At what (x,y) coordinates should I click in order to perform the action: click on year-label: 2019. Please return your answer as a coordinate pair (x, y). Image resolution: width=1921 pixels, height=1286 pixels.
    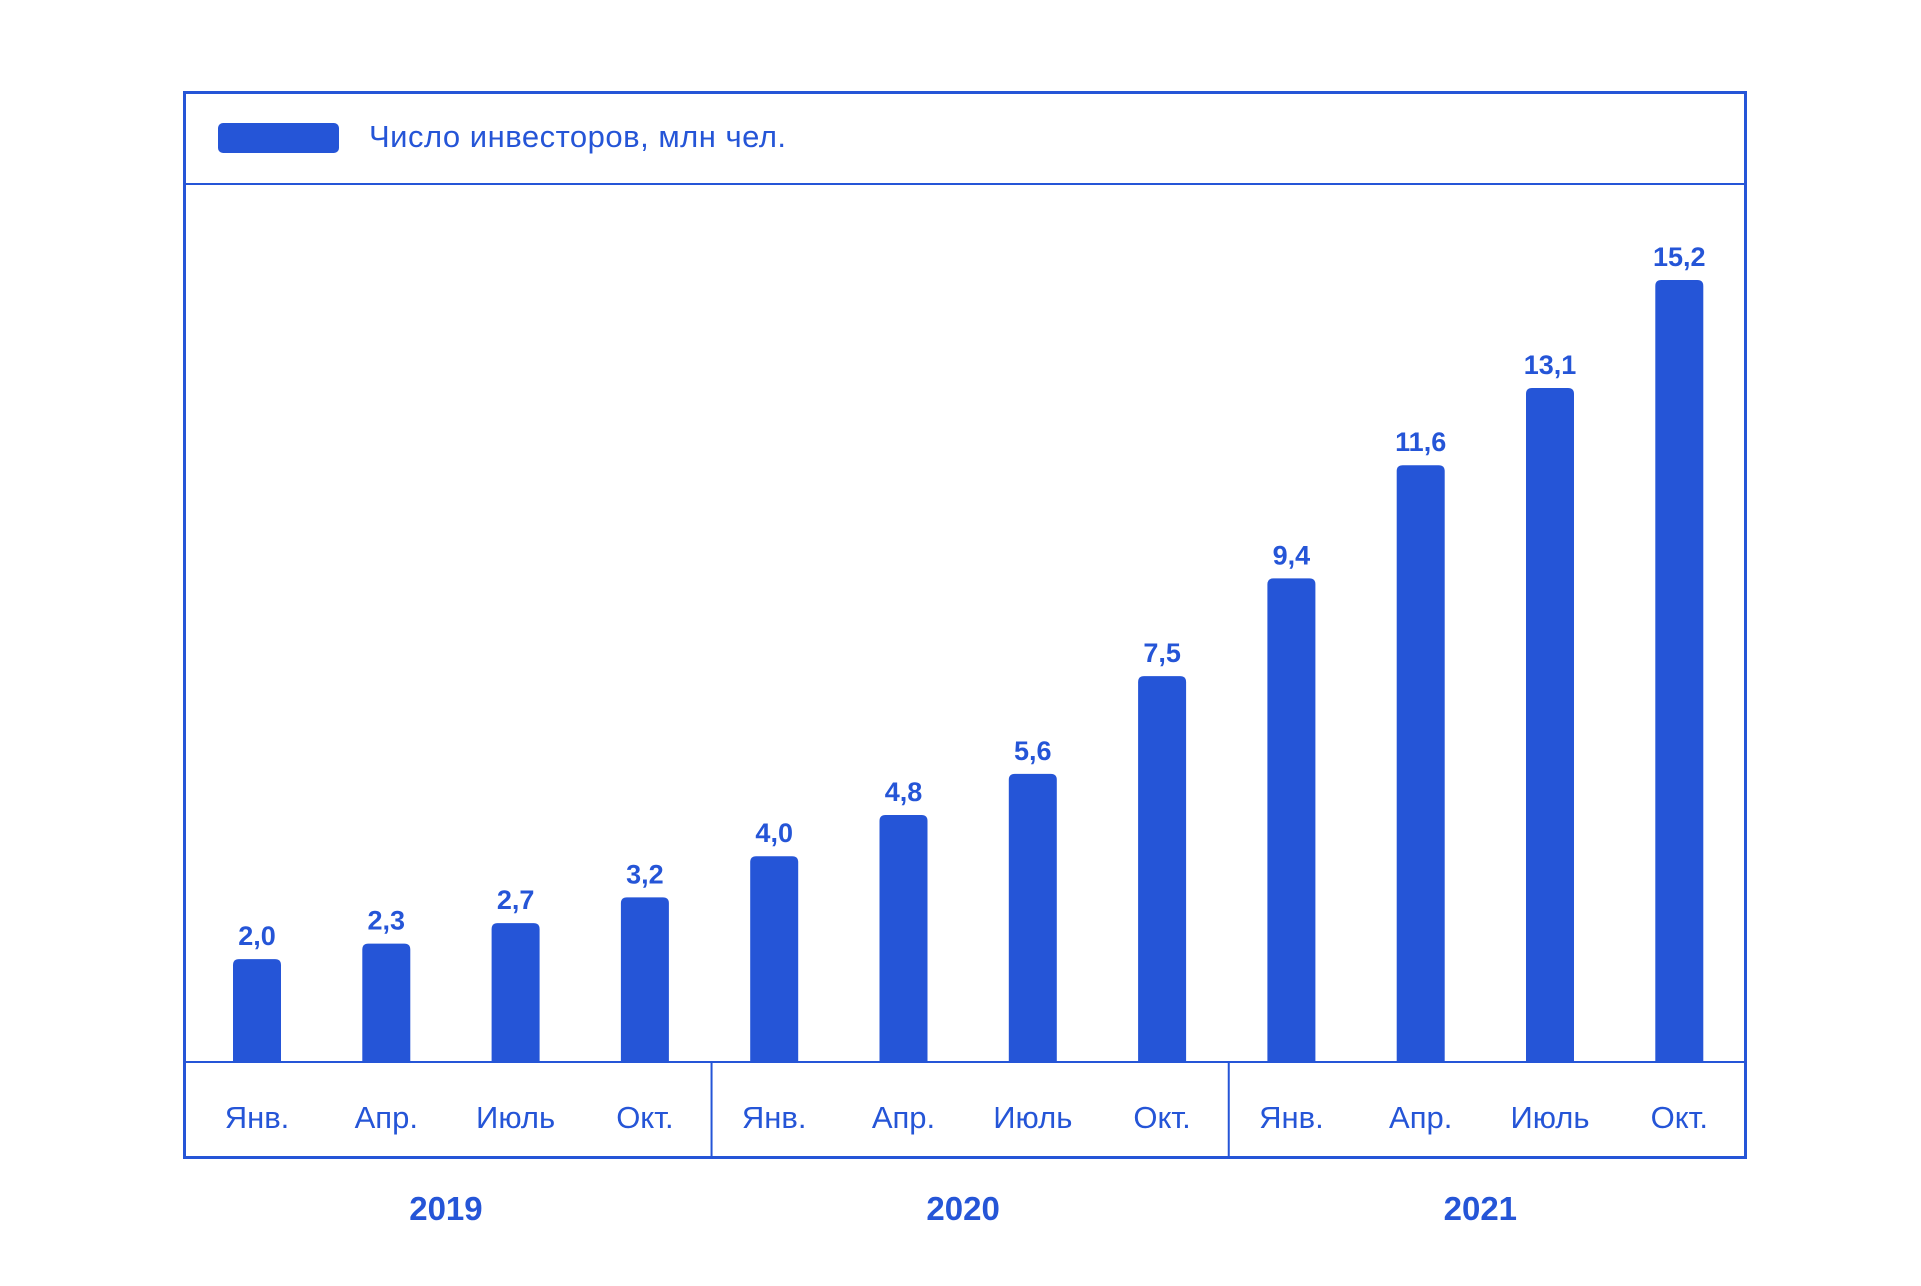
    Looking at the image, I should click on (446, 1208).